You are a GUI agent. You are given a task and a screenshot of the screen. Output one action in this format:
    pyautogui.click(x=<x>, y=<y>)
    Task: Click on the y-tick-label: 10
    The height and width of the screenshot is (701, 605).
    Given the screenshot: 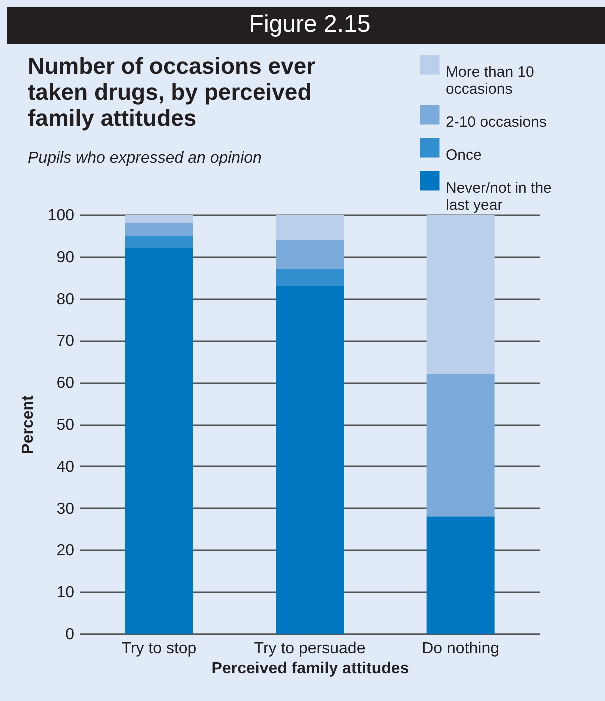 What is the action you would take?
    pyautogui.click(x=65, y=593)
    